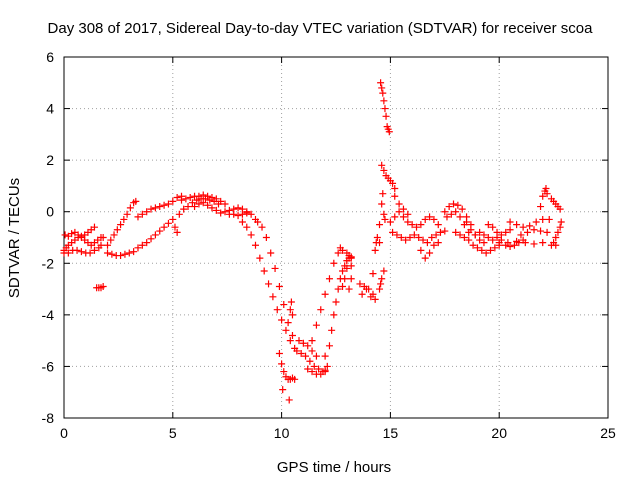 This screenshot has height=480, width=640. What do you see at coordinates (64, 433) in the screenshot?
I see `x-tick-label: 0` at bounding box center [64, 433].